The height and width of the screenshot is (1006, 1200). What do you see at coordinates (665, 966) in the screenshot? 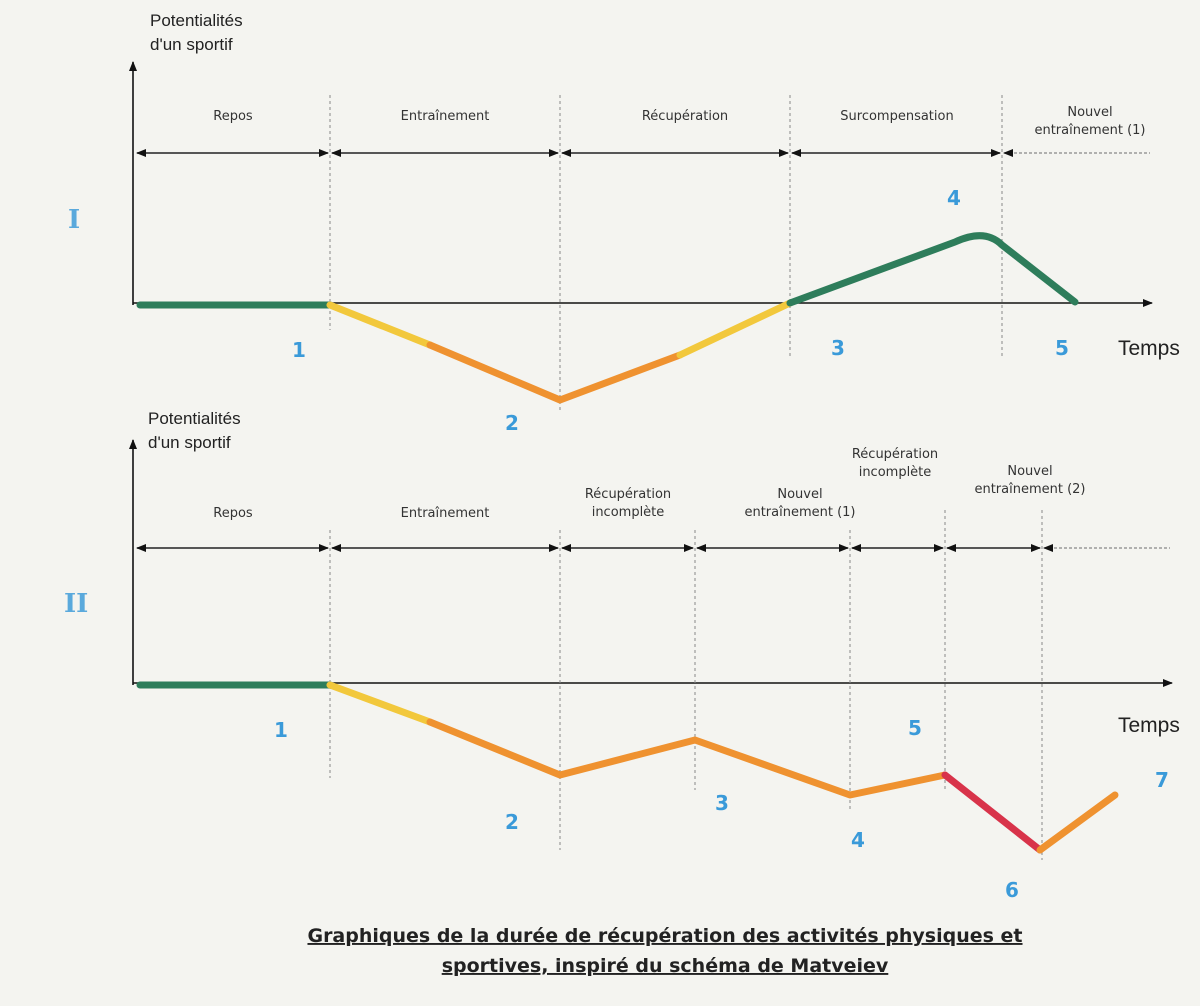
I see `caption-line-2: sportives, inspiré du schéma de Matveiev` at bounding box center [665, 966].